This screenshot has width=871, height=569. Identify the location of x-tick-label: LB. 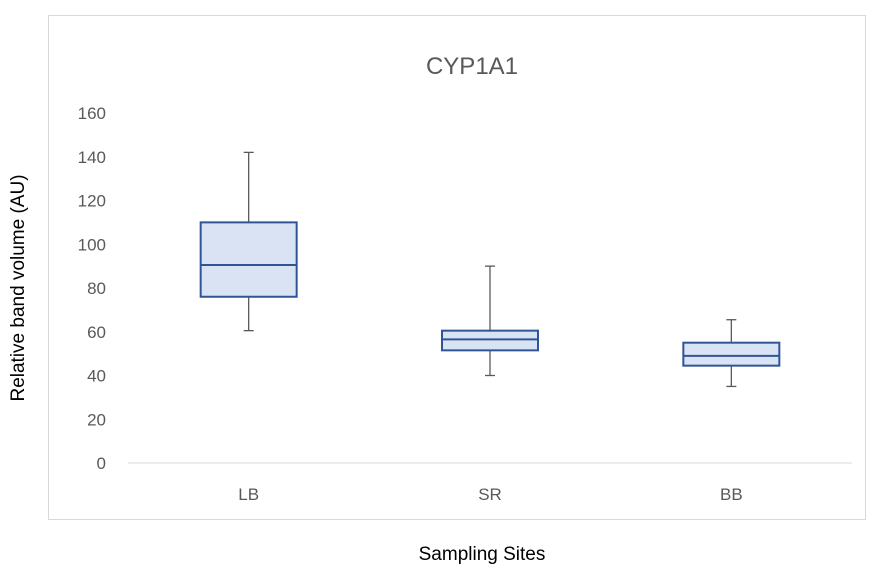
(248, 494).